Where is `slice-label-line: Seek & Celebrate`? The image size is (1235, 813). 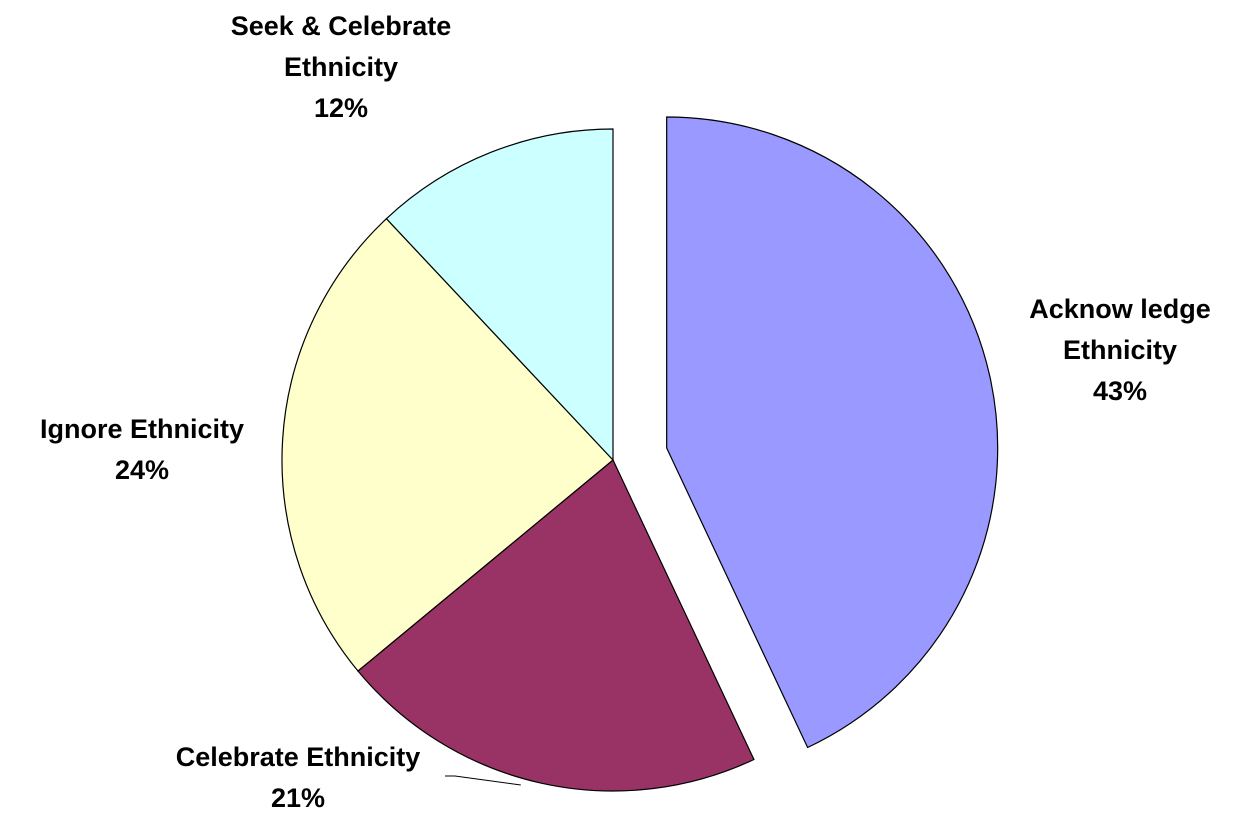
slice-label-line: Seek & Celebrate is located at coordinates (341, 26).